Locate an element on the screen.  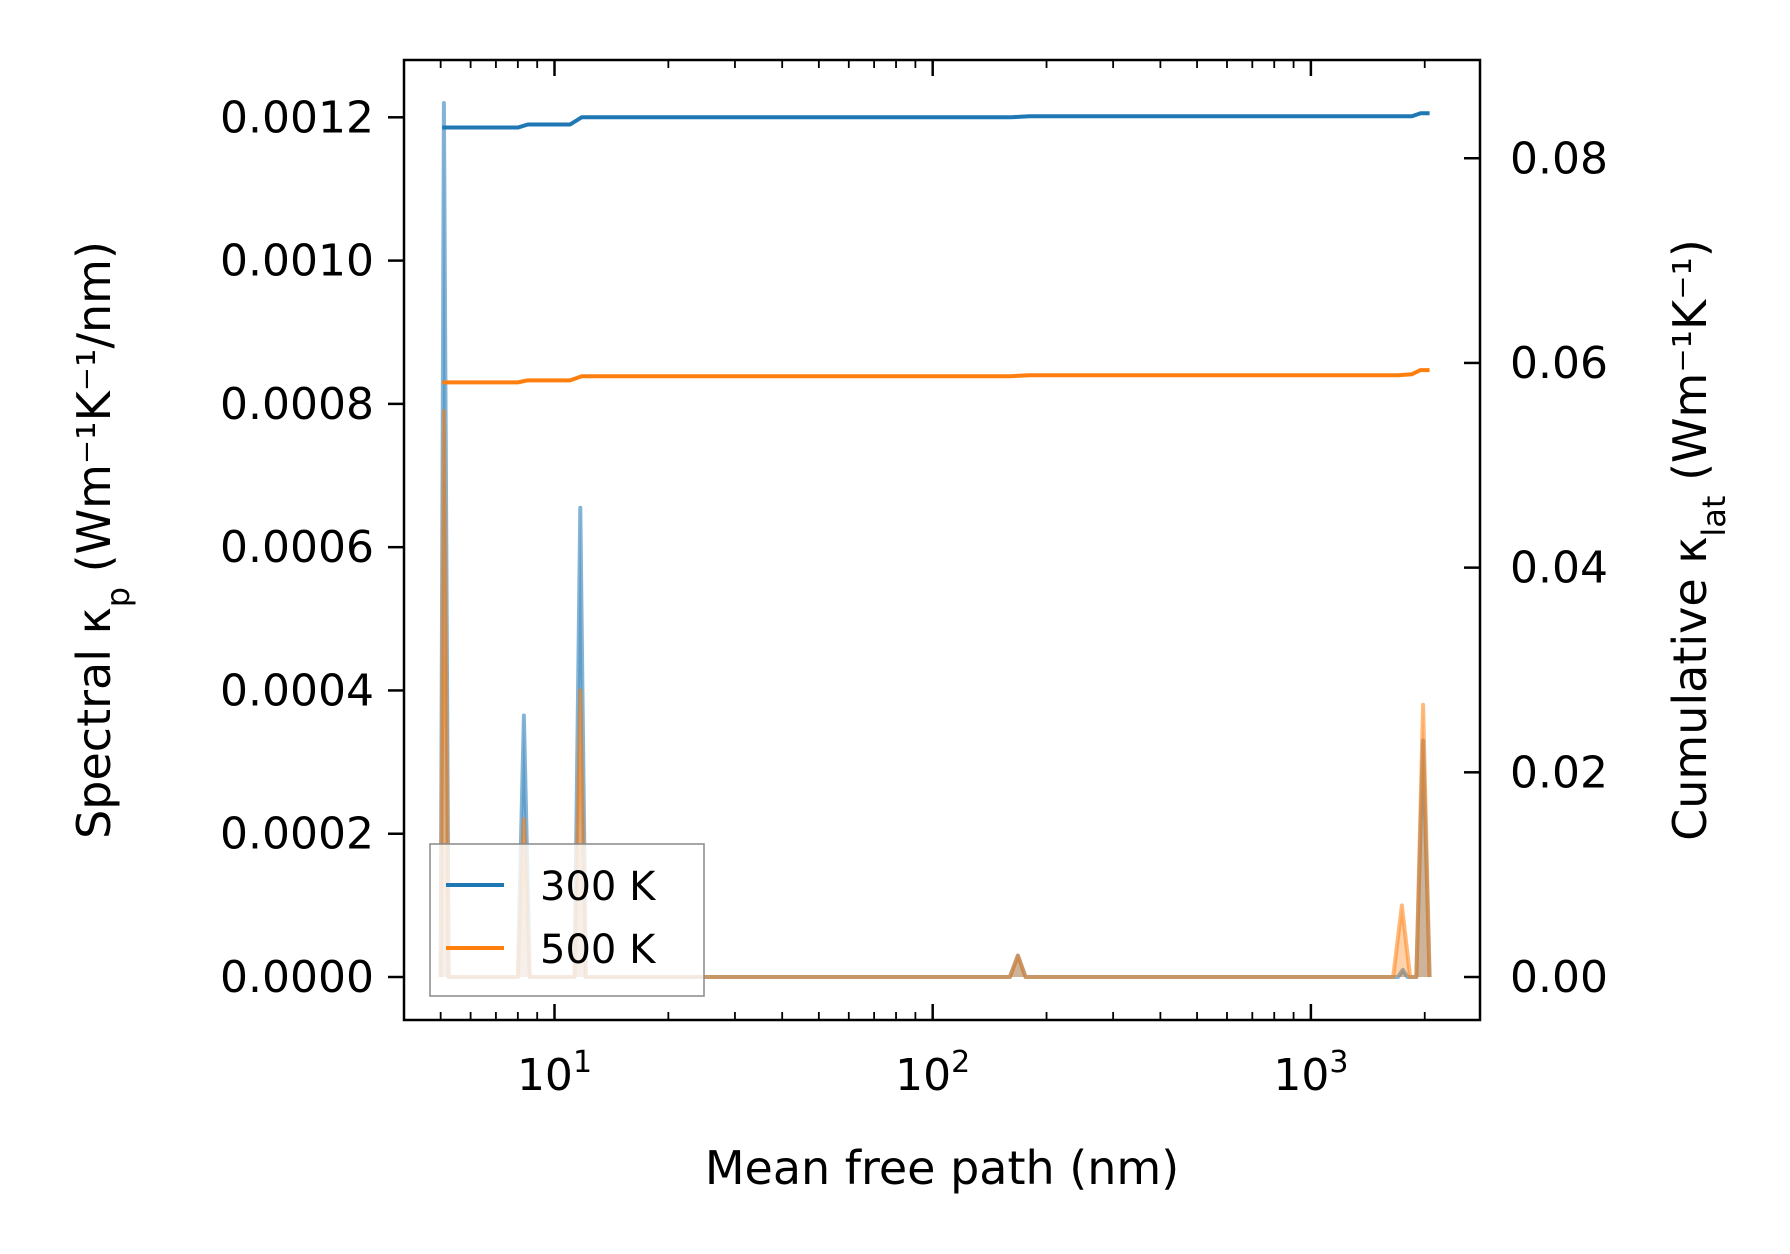
legend: 300 K 500 K is located at coordinates (567, 920).